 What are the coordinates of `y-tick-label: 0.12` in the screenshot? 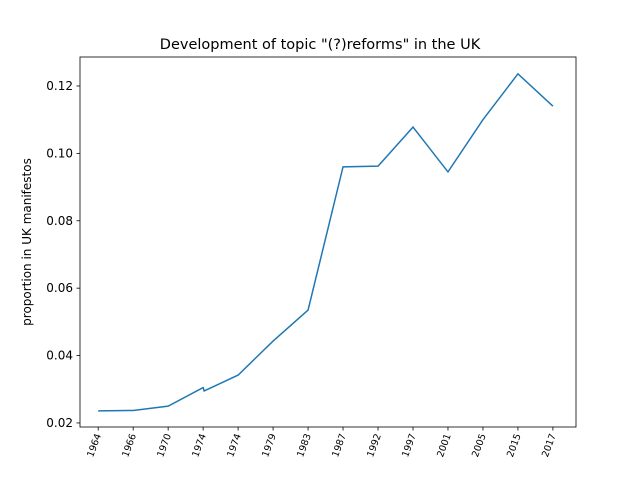 It's located at (59, 86).